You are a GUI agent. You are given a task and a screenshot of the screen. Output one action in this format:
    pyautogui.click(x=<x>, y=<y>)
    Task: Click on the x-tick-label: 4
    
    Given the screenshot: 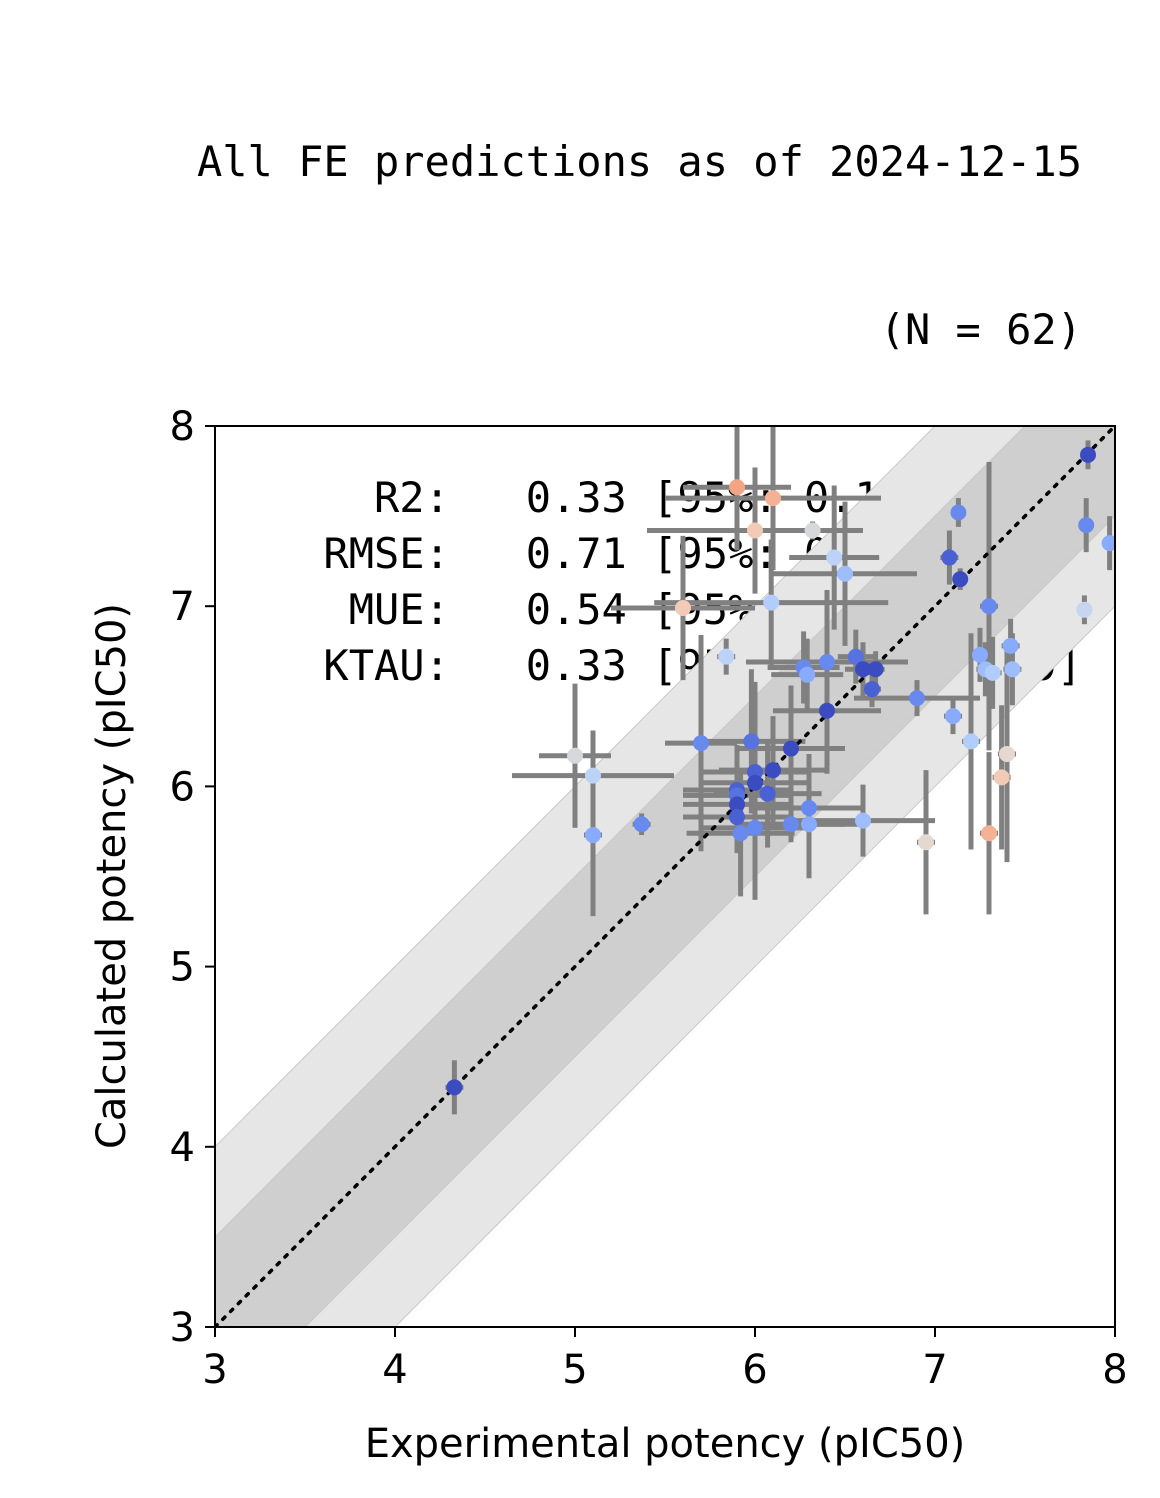 What is the action you would take?
    pyautogui.click(x=394, y=1370)
    